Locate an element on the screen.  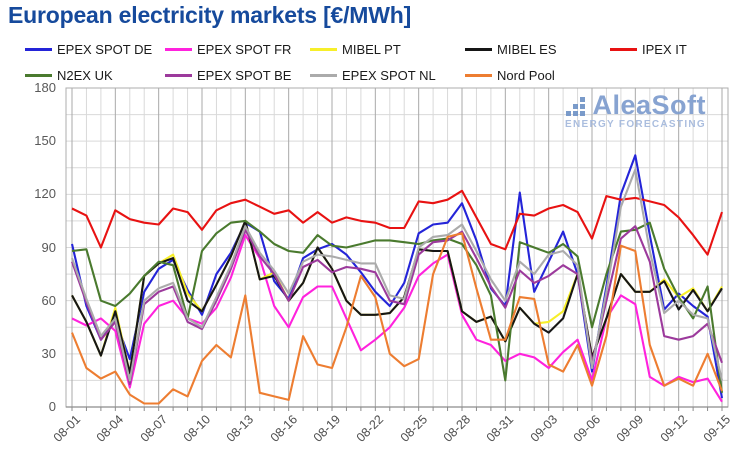
y-tick-label: 120 is located at coordinates (45, 194).